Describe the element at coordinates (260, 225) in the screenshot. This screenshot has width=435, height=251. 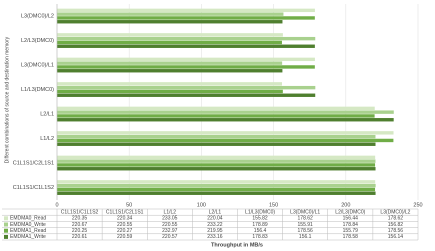
I see `table-cell: 178.89` at that location.